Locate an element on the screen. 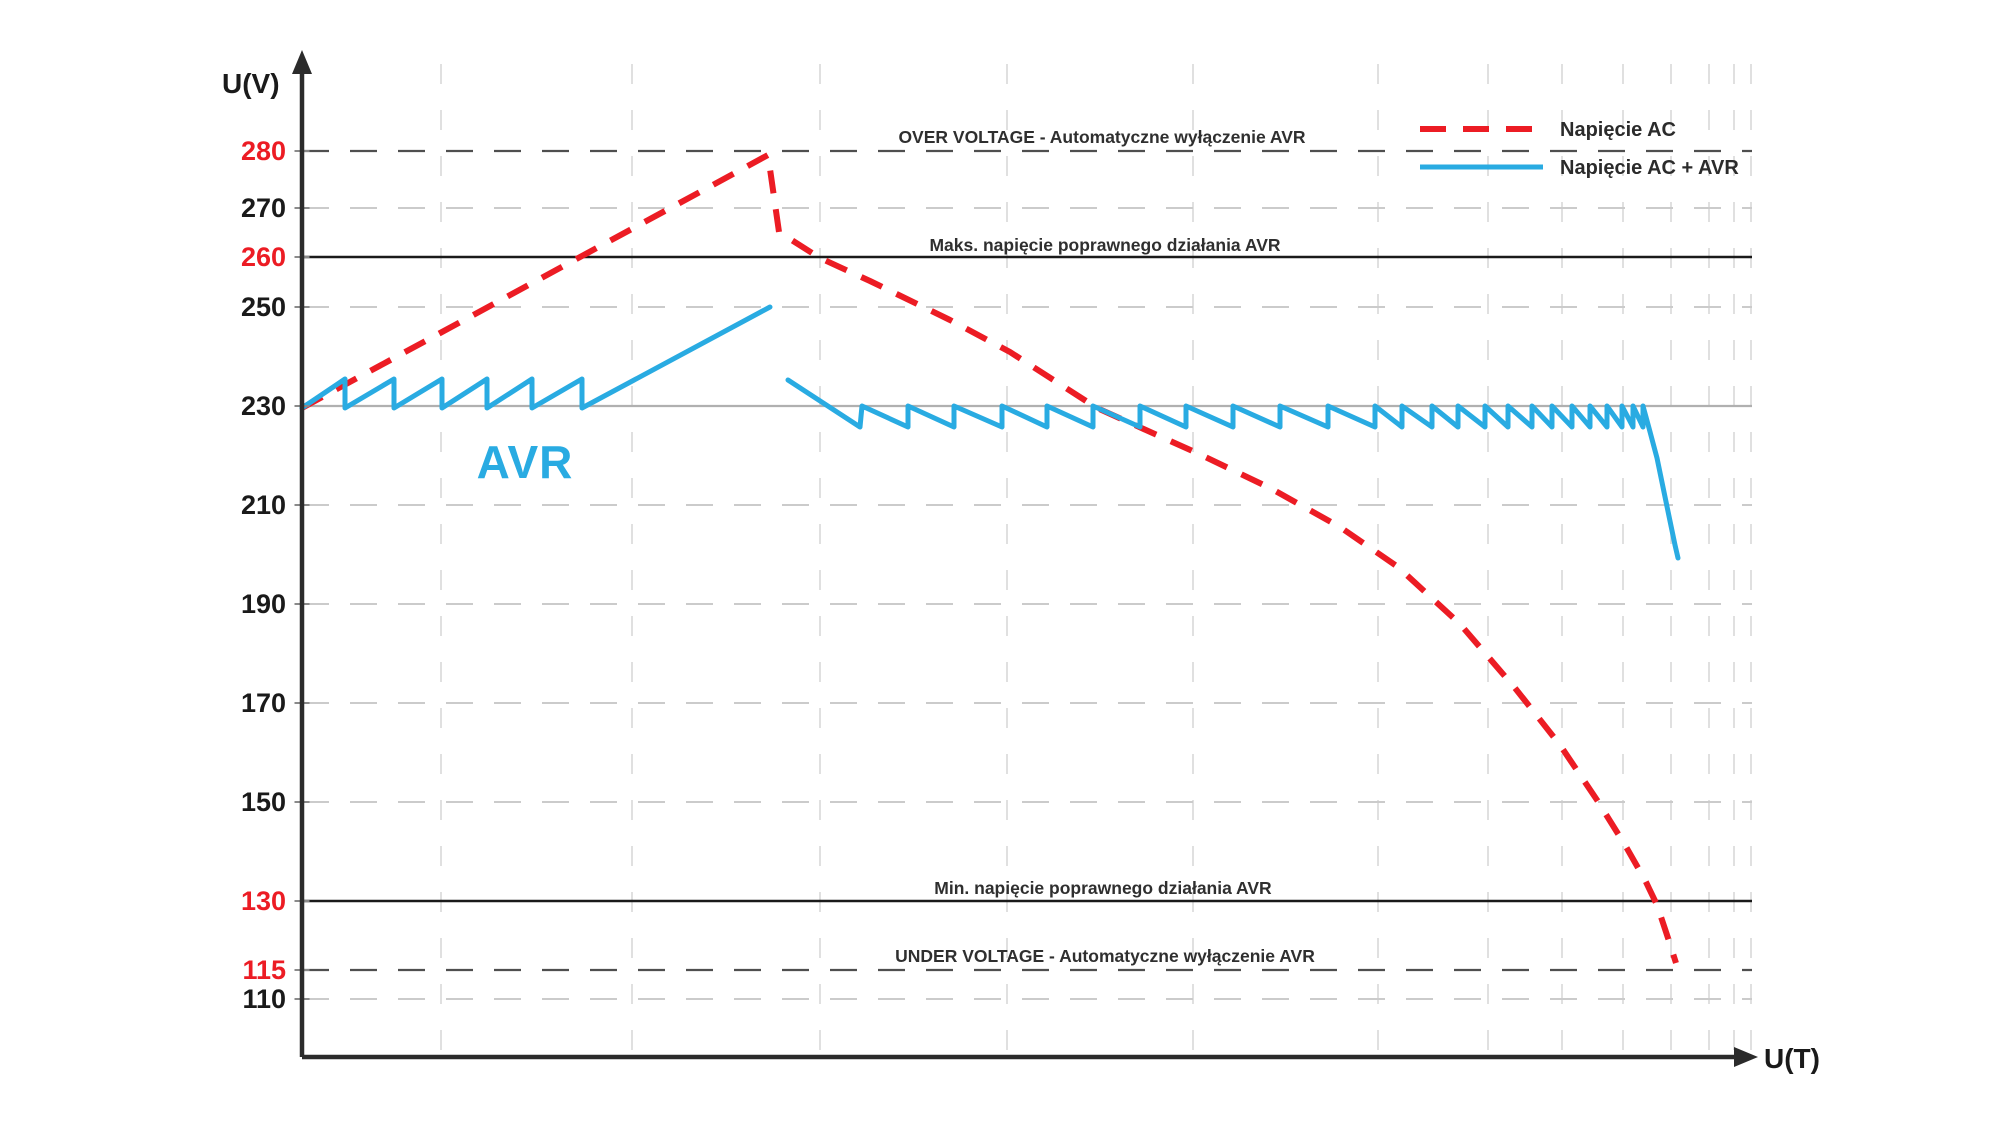 The height and width of the screenshot is (1125, 2000). x-axis-label: U(T) is located at coordinates (1792, 1058).